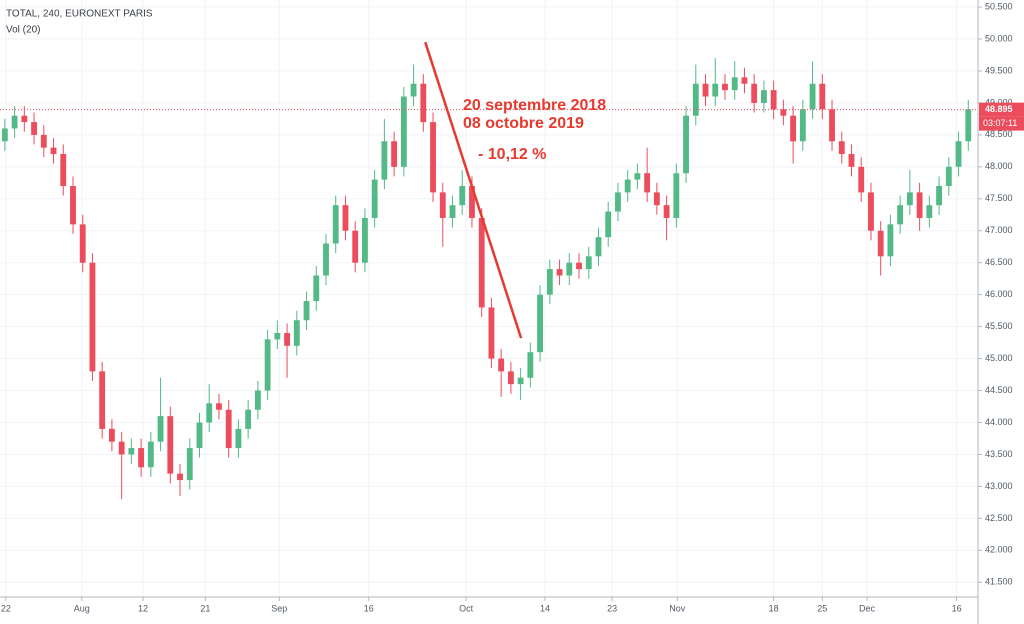  What do you see at coordinates (999, 518) in the screenshot?
I see `y-tick-label: 42.500` at bounding box center [999, 518].